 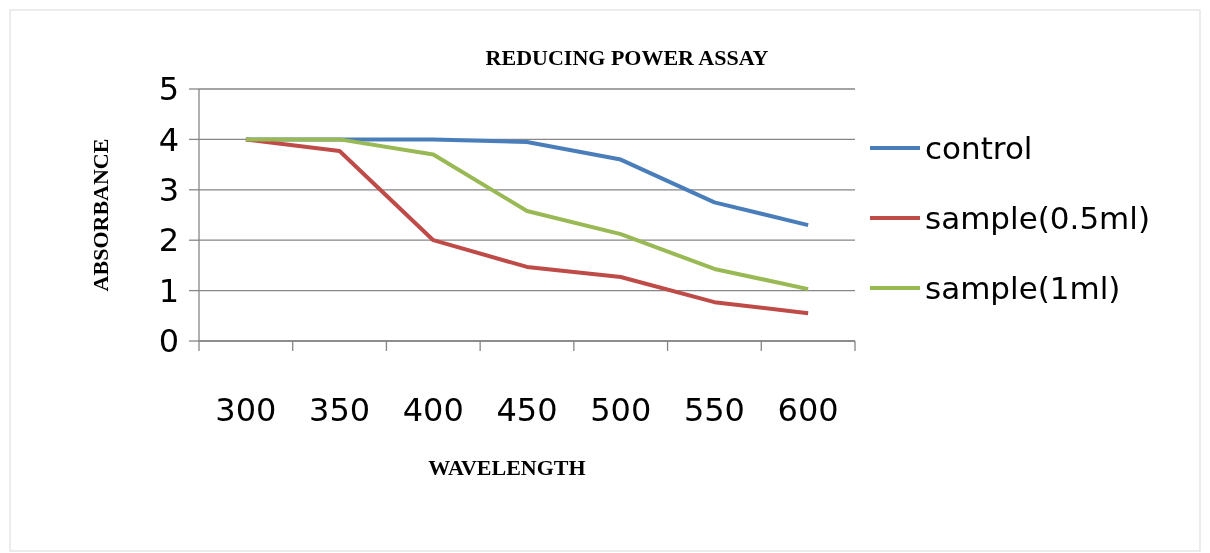 I want to click on y-tick-label: 2, so click(x=168, y=240).